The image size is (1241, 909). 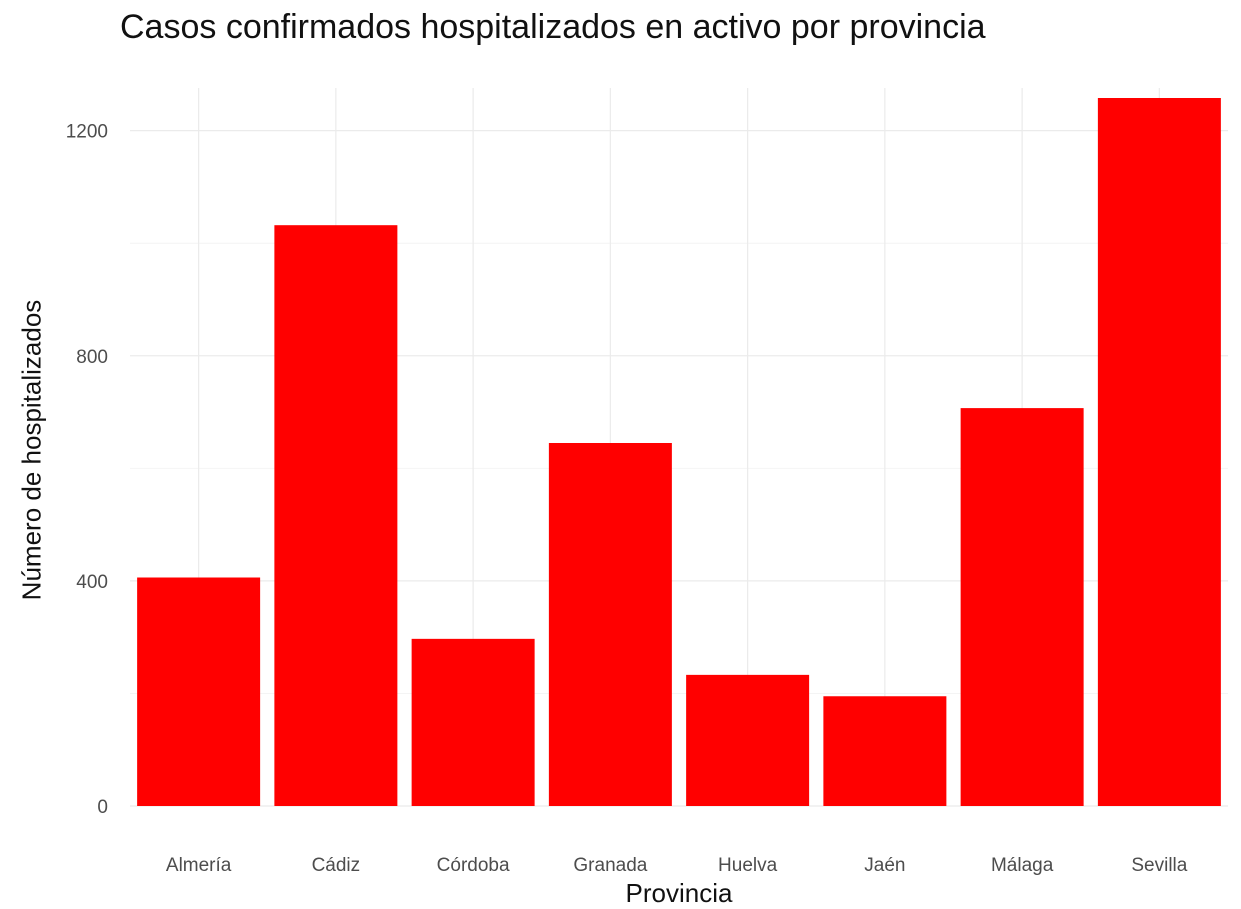 What do you see at coordinates (1022, 607) in the screenshot?
I see `bar-málaga` at bounding box center [1022, 607].